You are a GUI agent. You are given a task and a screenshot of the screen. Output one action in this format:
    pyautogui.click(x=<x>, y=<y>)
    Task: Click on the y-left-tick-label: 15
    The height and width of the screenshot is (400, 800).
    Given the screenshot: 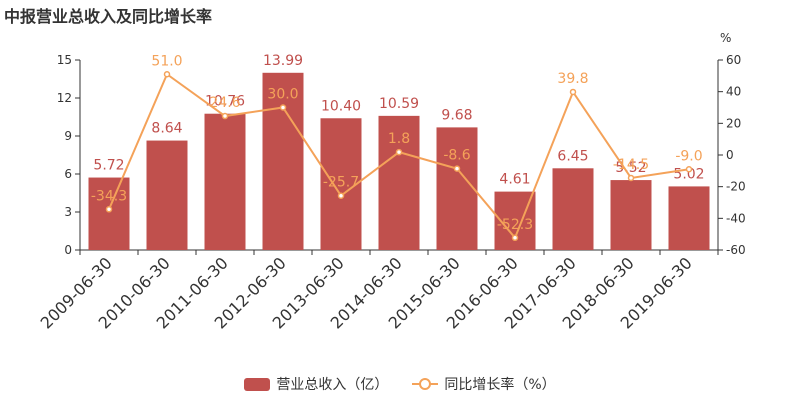 What is the action you would take?
    pyautogui.click(x=64, y=60)
    